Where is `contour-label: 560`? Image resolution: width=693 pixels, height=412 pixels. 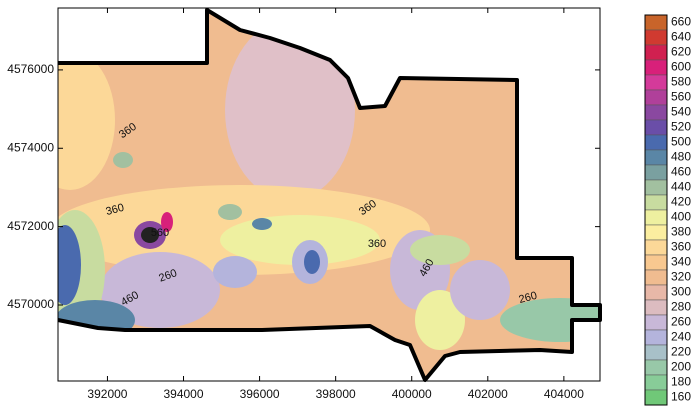 contour-label: 560 is located at coordinates (160, 233).